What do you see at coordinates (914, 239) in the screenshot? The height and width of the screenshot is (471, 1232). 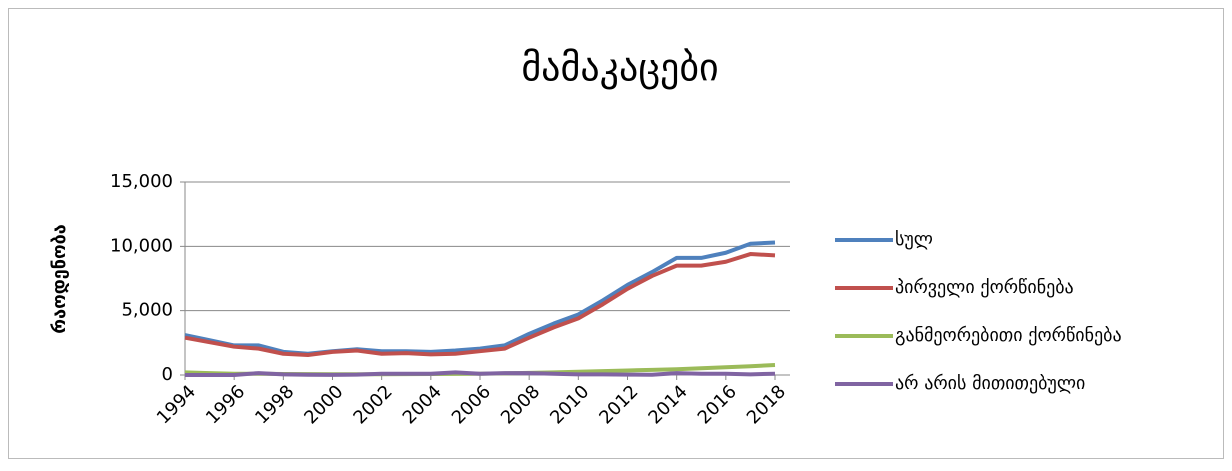 I see `legend-label: სულ` at bounding box center [914, 239].